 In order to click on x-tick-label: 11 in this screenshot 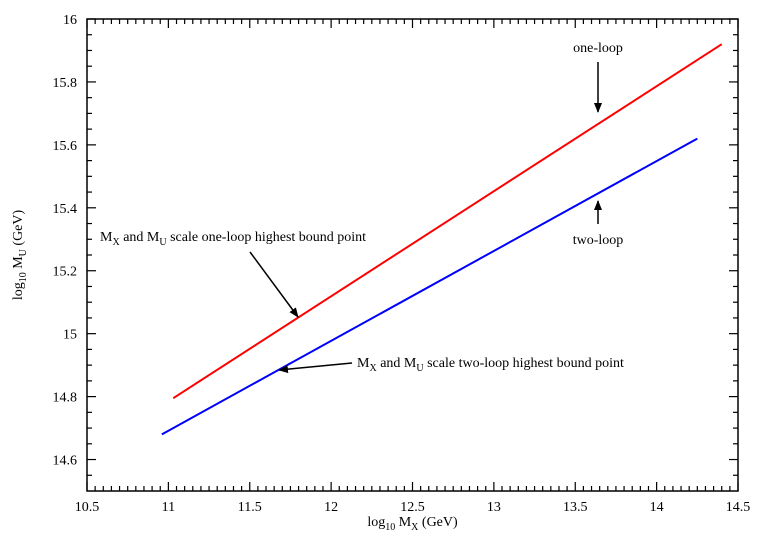, I will do `click(168, 507)`.